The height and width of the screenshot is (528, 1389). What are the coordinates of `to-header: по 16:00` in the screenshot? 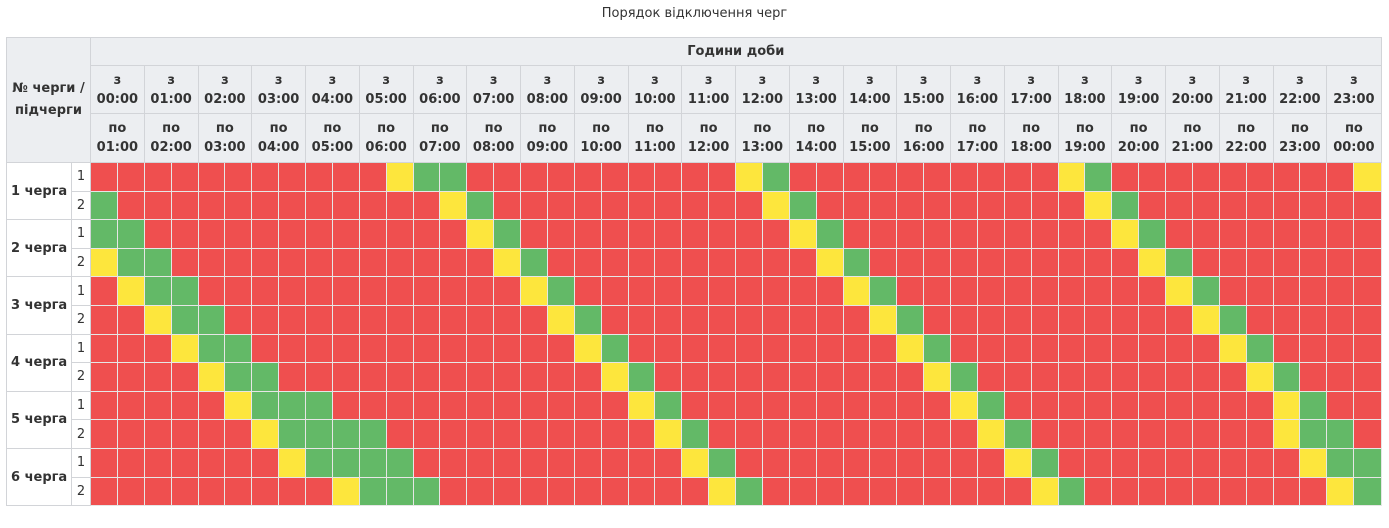 It's located at (923, 138).